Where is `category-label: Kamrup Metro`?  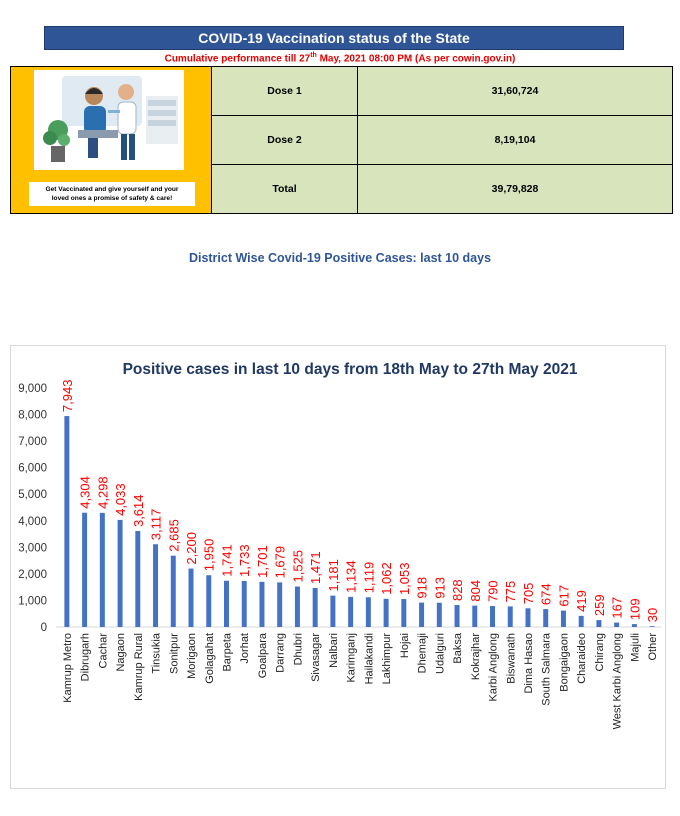
category-label: Kamrup Metro is located at coordinates (68, 668).